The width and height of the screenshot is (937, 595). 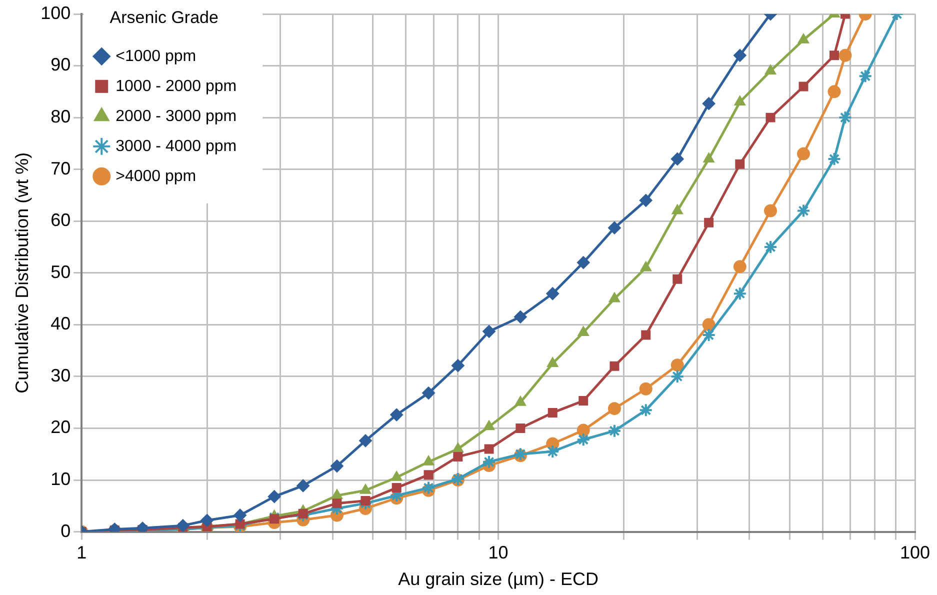 What do you see at coordinates (176, 86) in the screenshot?
I see `legend-label: 1000 - 2000 ppm` at bounding box center [176, 86].